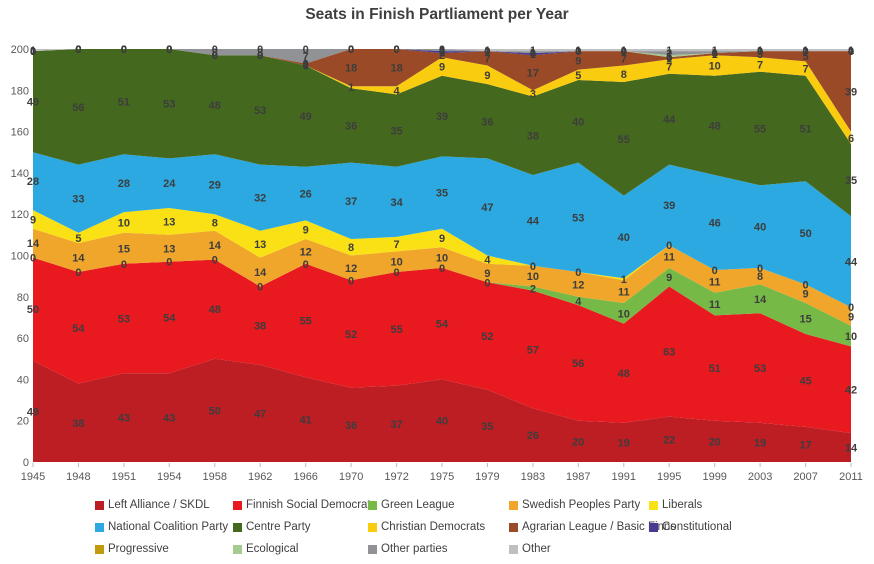 The height and width of the screenshot is (564, 874). What do you see at coordinates (20, 256) in the screenshot?
I see `y-axis: 0 20 40 60 80 100 120 140 160 180 200` at bounding box center [20, 256].